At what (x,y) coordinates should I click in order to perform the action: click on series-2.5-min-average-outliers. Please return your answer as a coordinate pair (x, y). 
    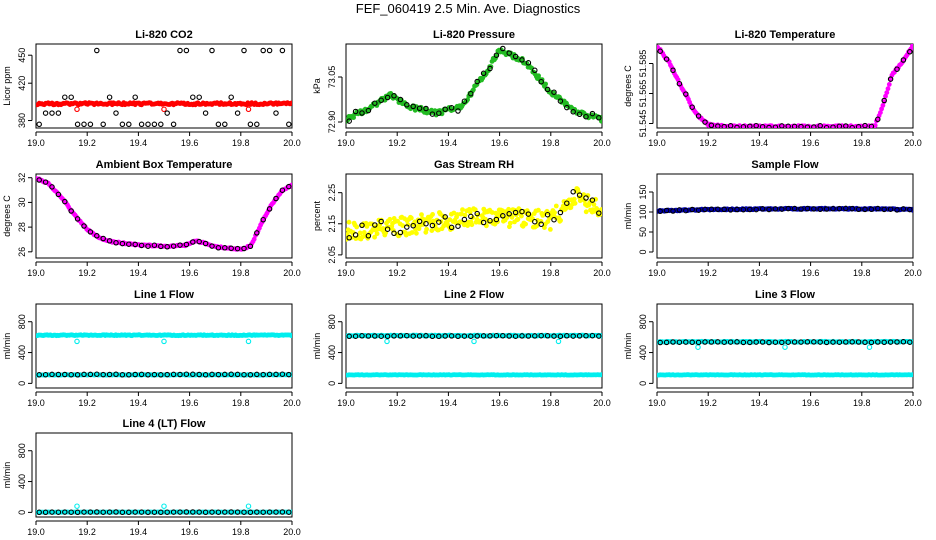
    Looking at the image, I should click on (163, 341).